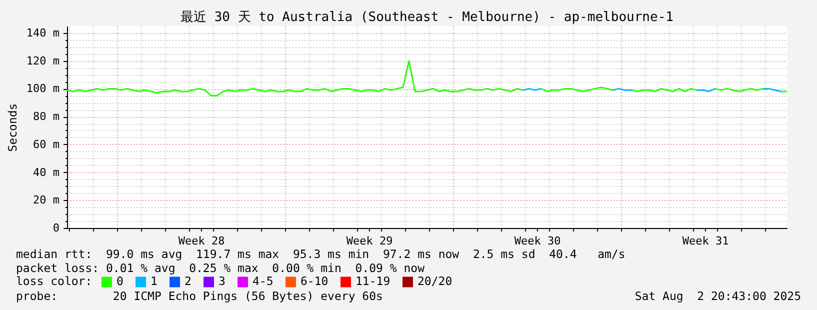  What do you see at coordinates (120, 281) in the screenshot?
I see `legend-label: 0` at bounding box center [120, 281].